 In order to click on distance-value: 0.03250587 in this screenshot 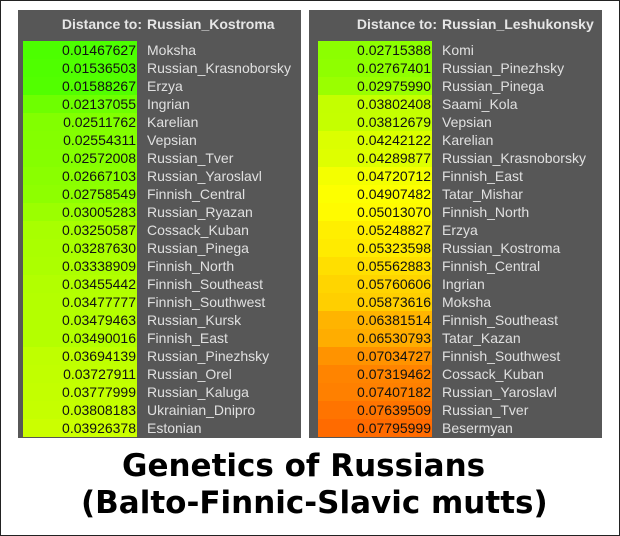, I will do `click(80, 230)`.